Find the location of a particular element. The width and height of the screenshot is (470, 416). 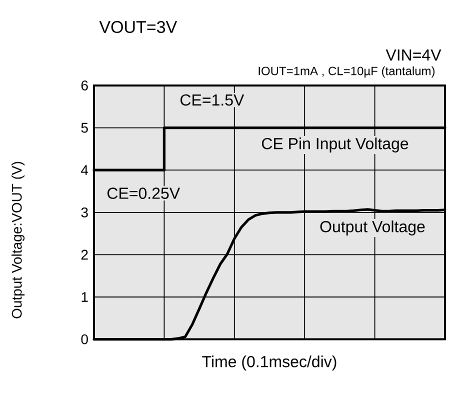

text: VIN=4V is located at coordinates (414, 54).